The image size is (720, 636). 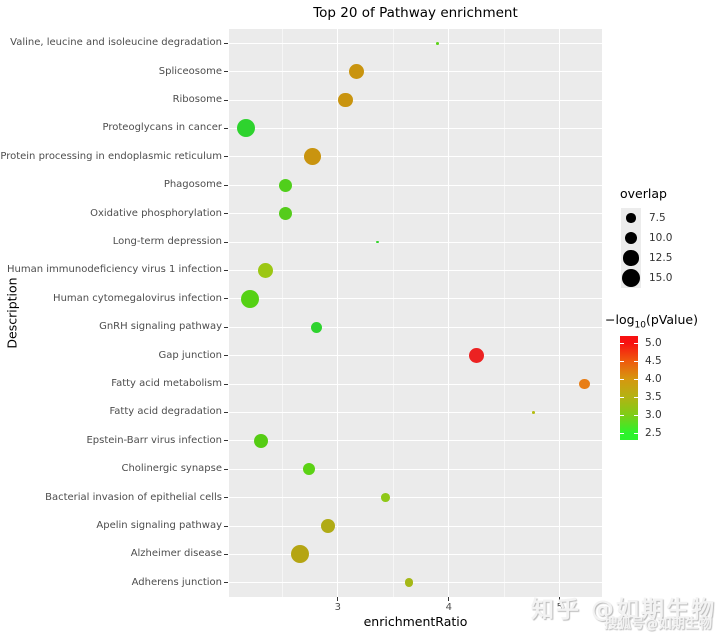 I want to click on colorbar-gradient, so click(x=629, y=388).